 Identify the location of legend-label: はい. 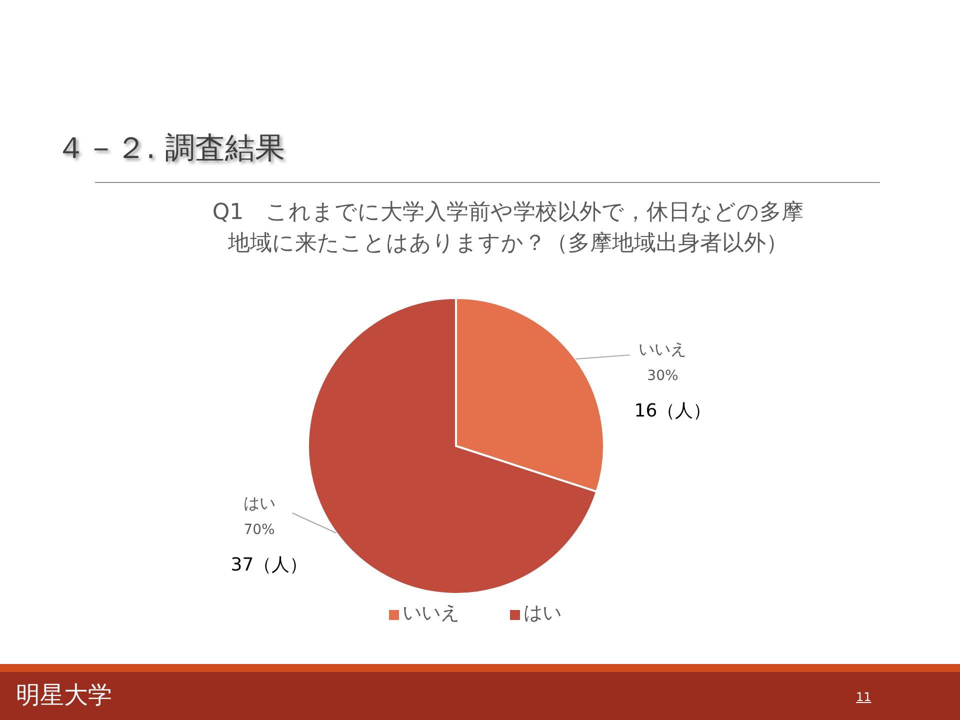
(543, 613).